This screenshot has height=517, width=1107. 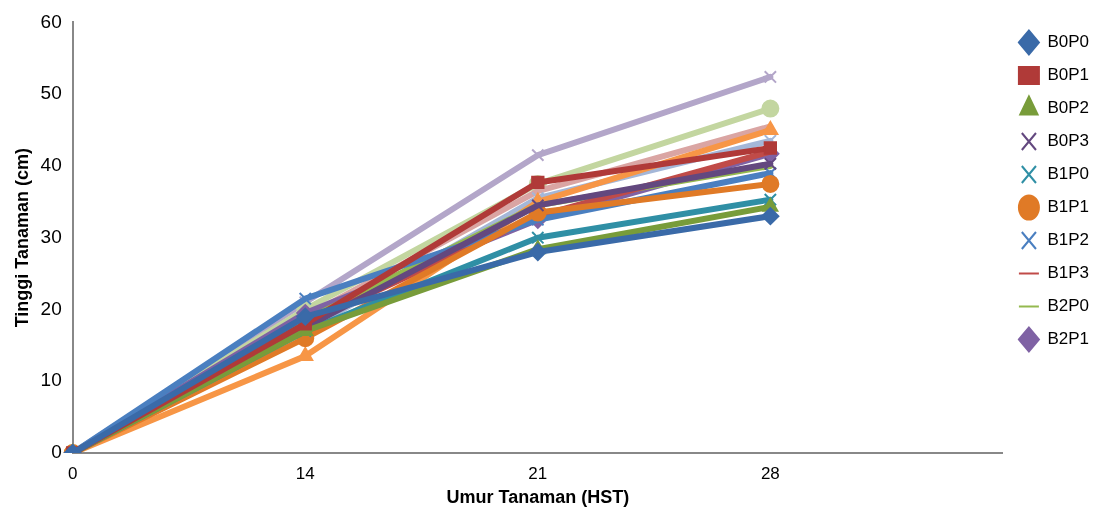 What do you see at coordinates (1068, 306) in the screenshot?
I see `legend-label: B2P0` at bounding box center [1068, 306].